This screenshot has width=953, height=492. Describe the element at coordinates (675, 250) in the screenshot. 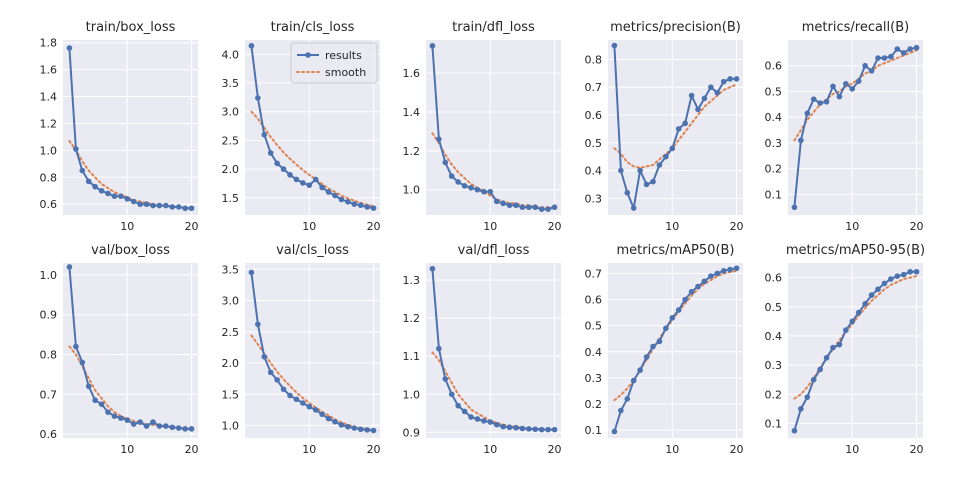

I see `subplot-title: metrics/mAP50(B)` at that location.